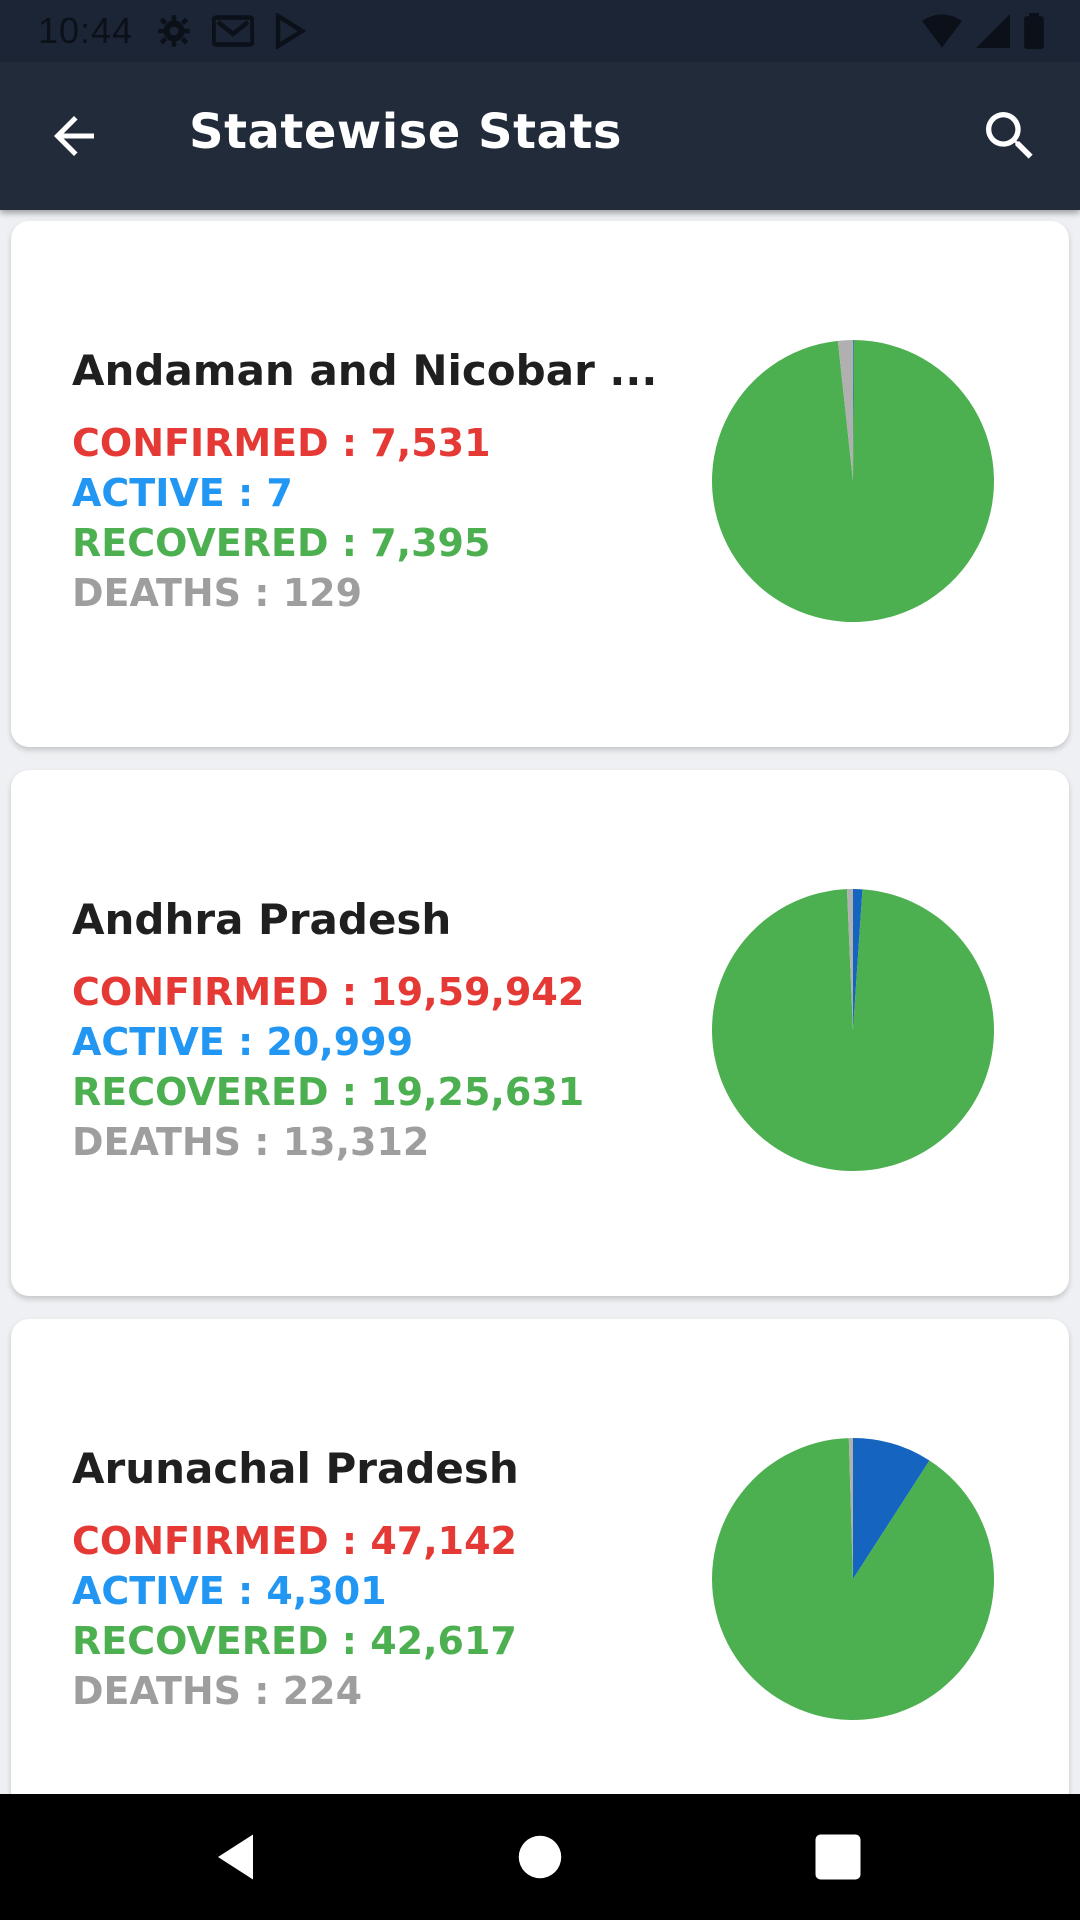  What do you see at coordinates (322, 593) in the screenshot?
I see `deaths-value: 129` at bounding box center [322, 593].